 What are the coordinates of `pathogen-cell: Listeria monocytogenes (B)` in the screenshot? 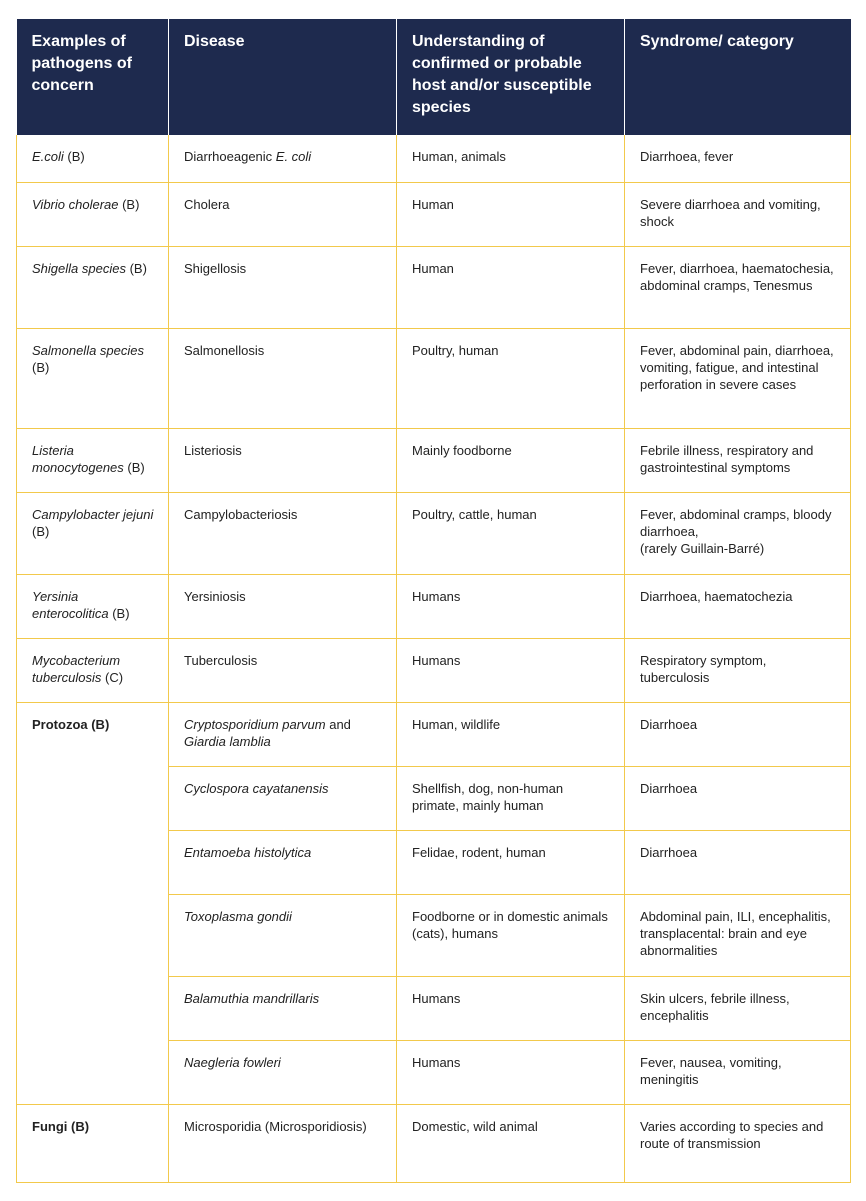 It's located at (92, 460).